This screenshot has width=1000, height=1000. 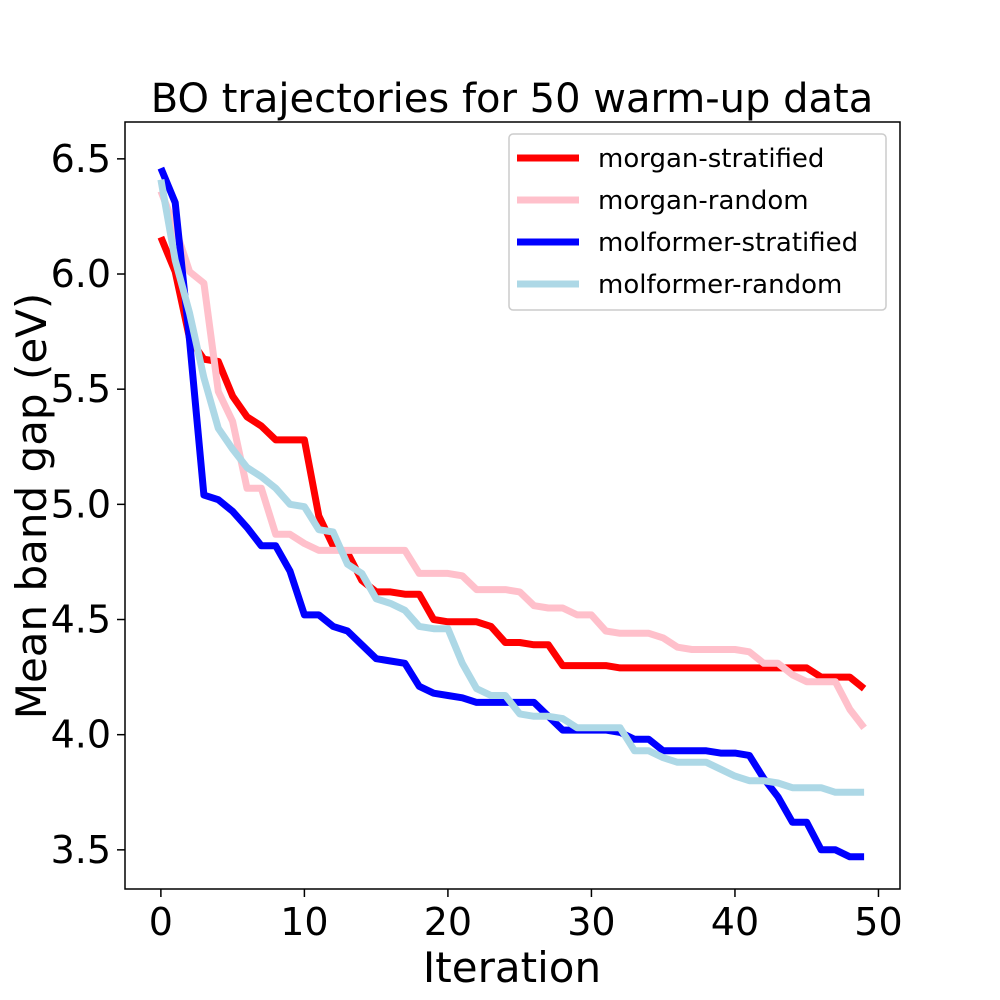 What do you see at coordinates (728, 243) in the screenshot?
I see `legend-label: molformer-stratified` at bounding box center [728, 243].